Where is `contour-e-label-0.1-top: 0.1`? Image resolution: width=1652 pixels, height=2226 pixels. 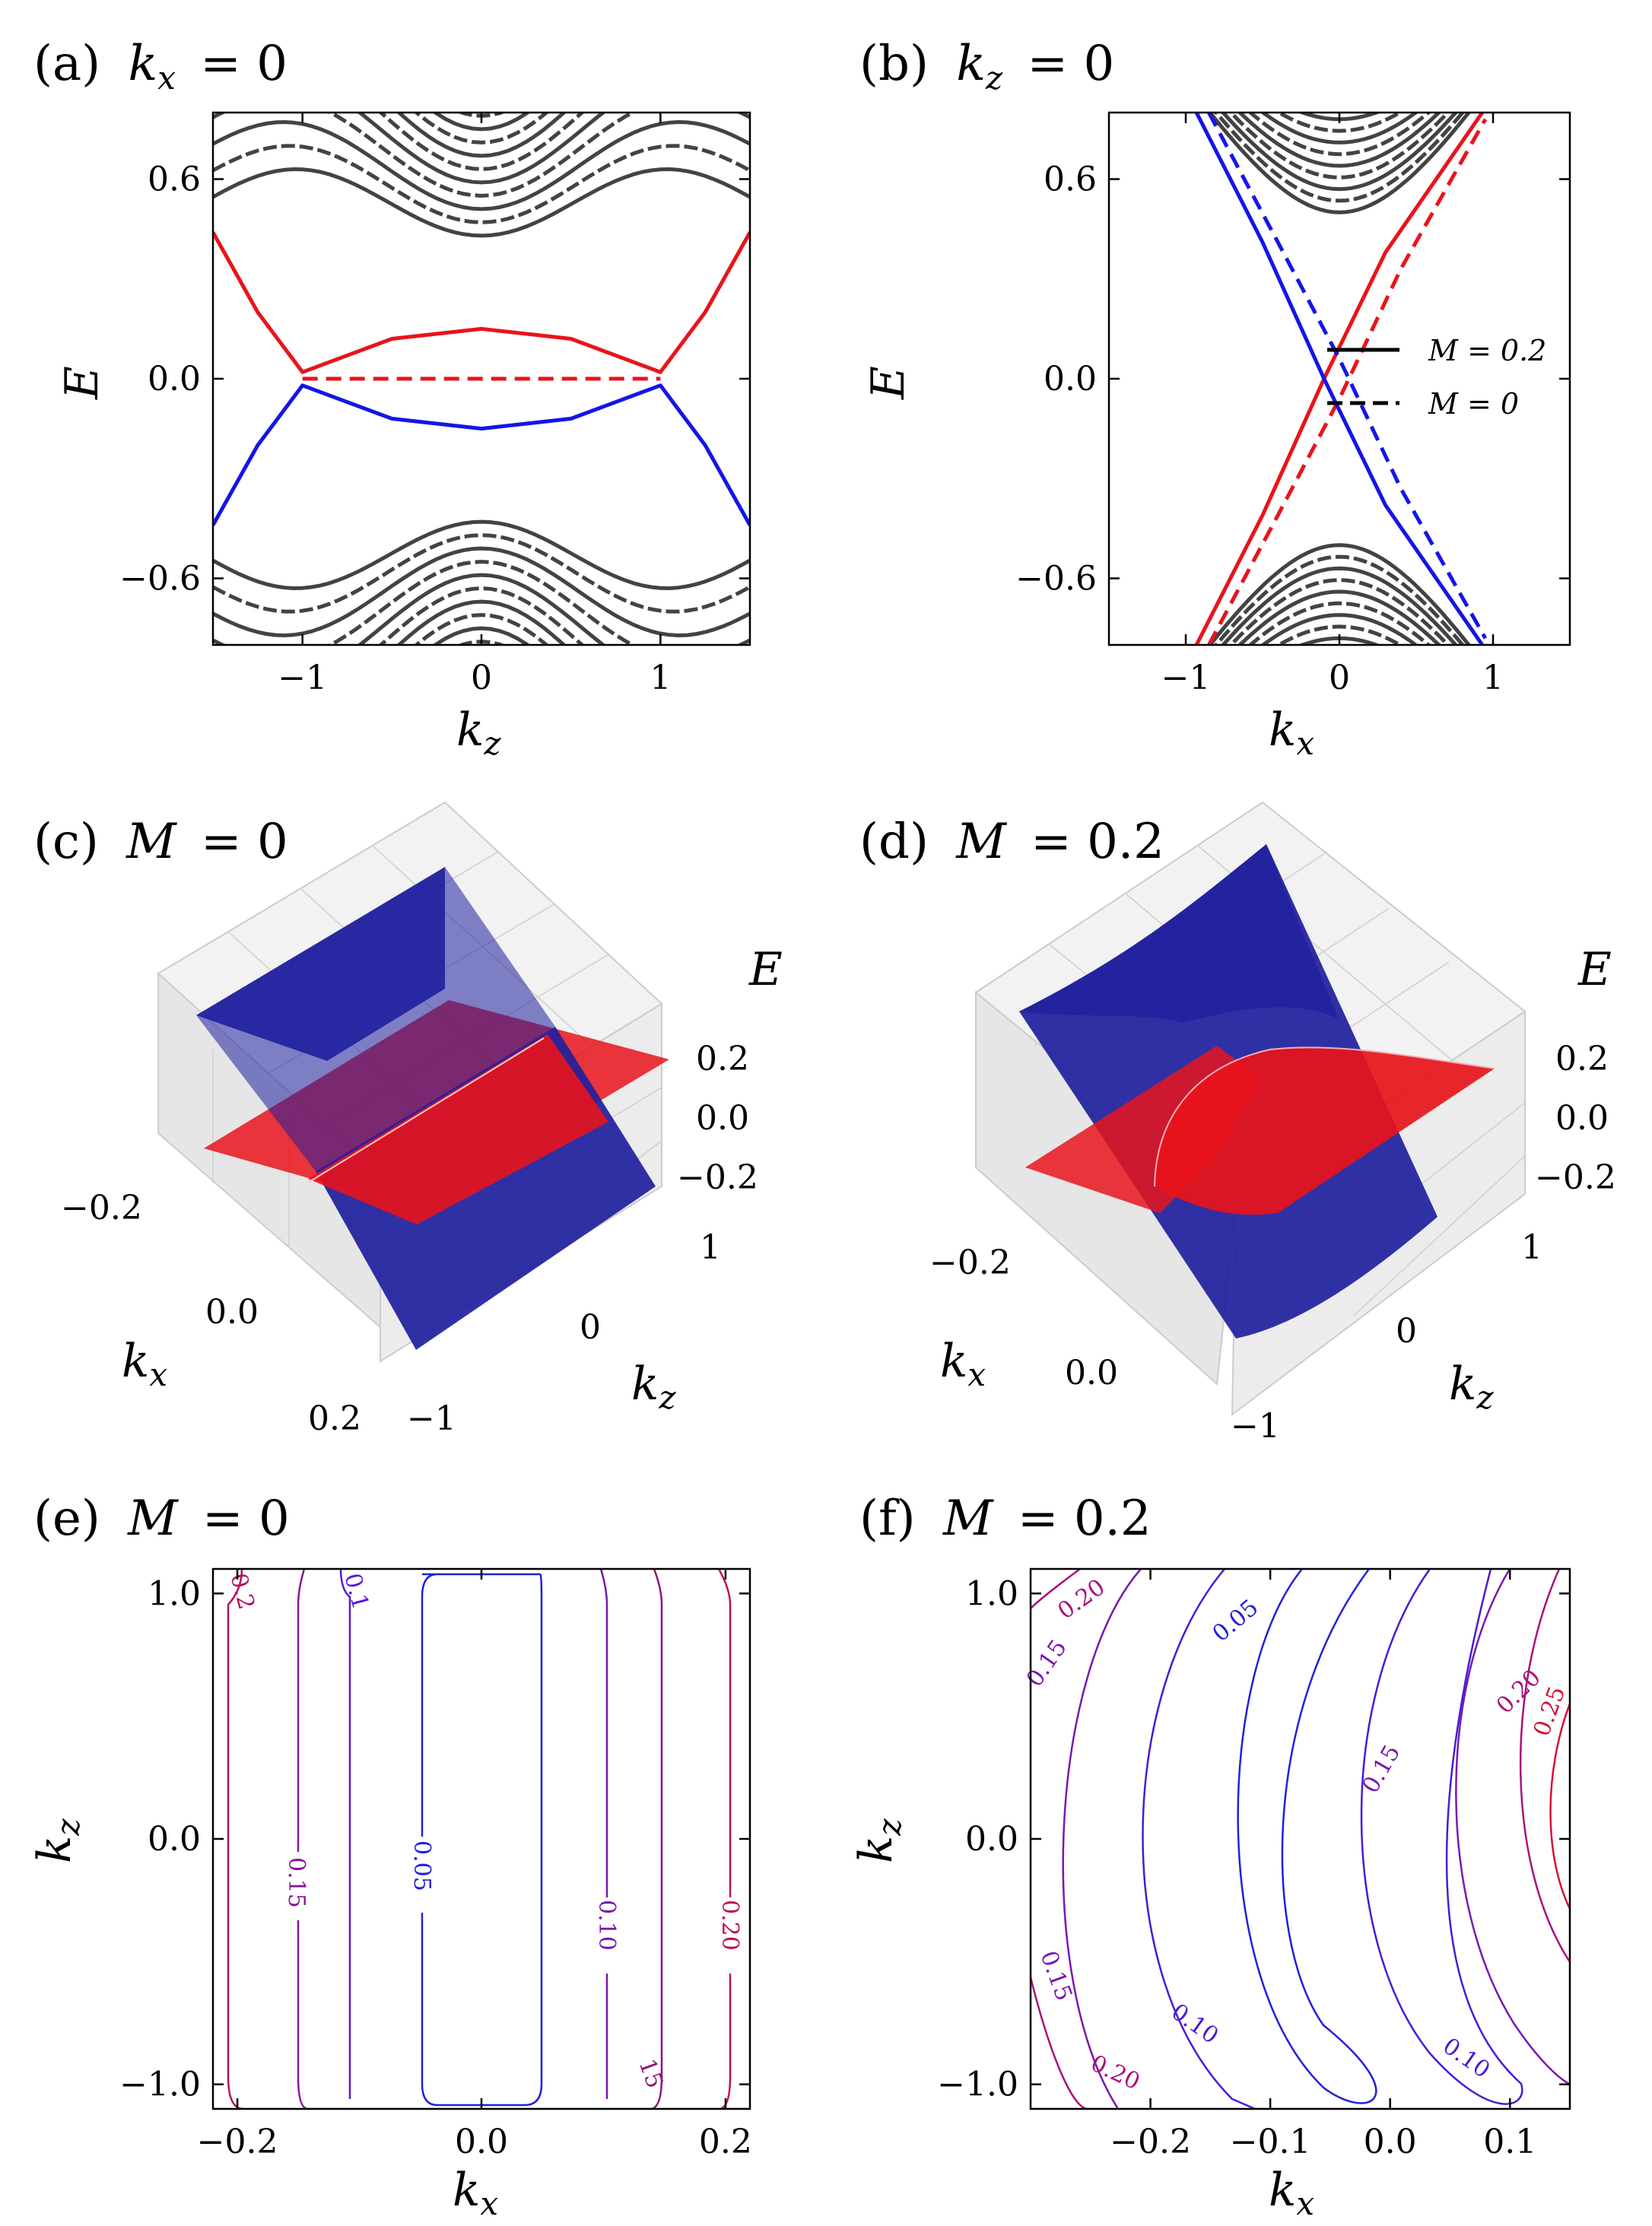 contour-e-label-0.1-top: 0.1 is located at coordinates (355, 1591).